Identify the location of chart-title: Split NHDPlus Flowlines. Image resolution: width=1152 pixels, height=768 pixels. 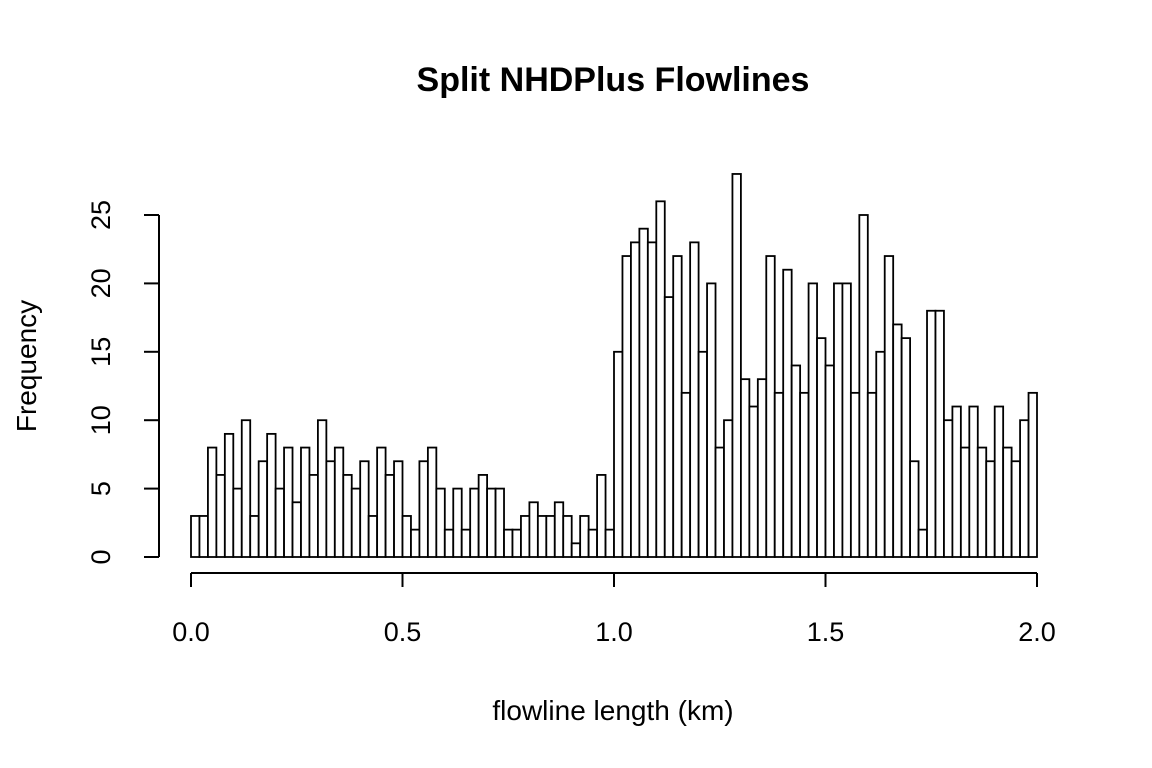
(613, 80).